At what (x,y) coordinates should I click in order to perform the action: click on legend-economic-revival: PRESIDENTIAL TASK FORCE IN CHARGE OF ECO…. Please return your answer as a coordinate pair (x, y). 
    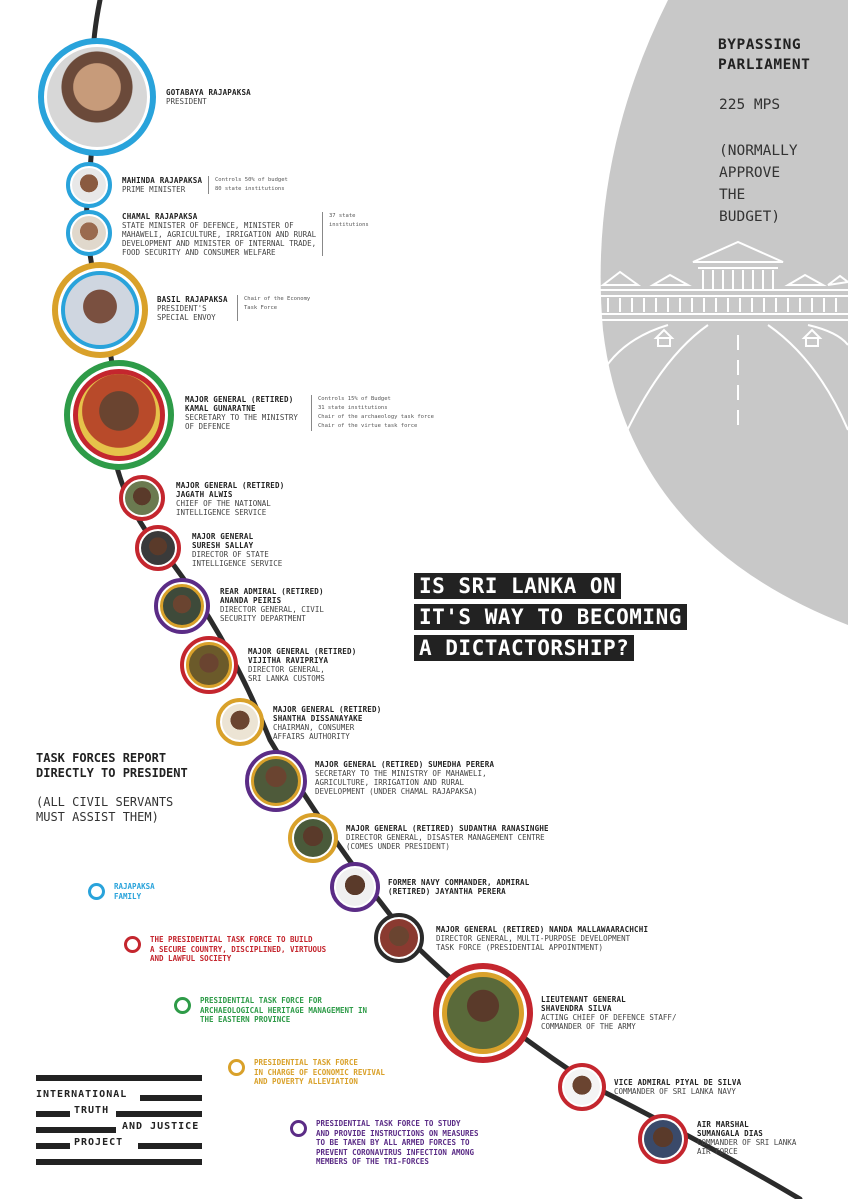
    Looking at the image, I should click on (306, 1072).